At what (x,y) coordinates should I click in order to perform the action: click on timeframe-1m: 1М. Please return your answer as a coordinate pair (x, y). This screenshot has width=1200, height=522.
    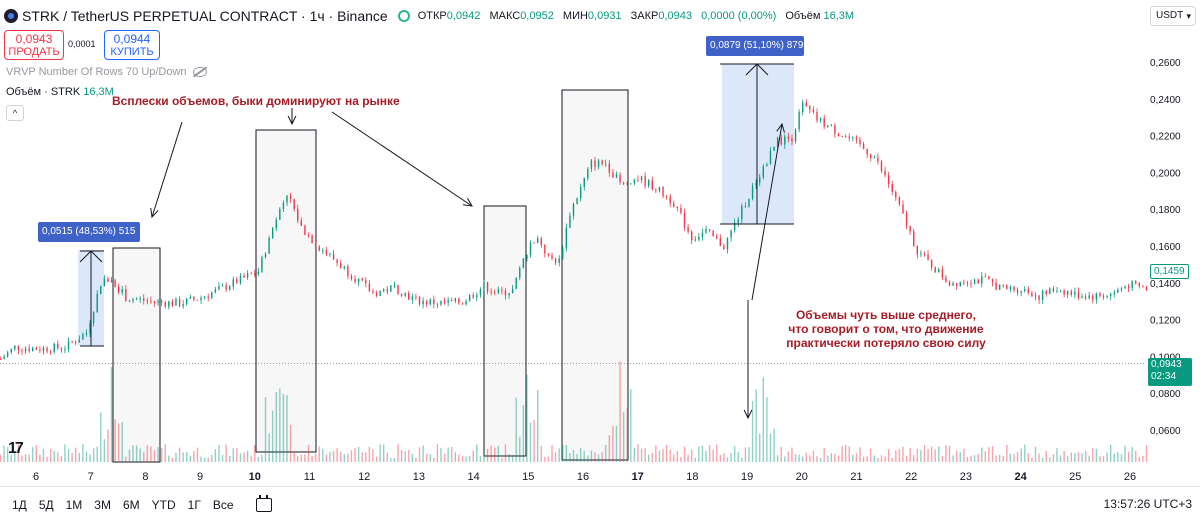
    Looking at the image, I should click on (74, 504).